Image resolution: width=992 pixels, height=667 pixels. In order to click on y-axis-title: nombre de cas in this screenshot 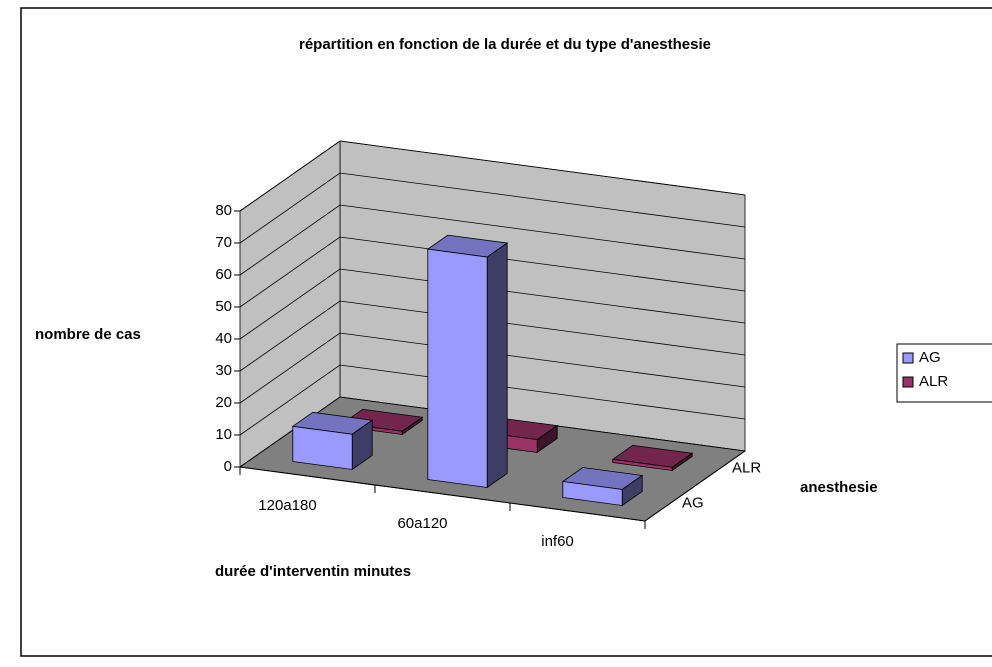, I will do `click(88, 334)`.